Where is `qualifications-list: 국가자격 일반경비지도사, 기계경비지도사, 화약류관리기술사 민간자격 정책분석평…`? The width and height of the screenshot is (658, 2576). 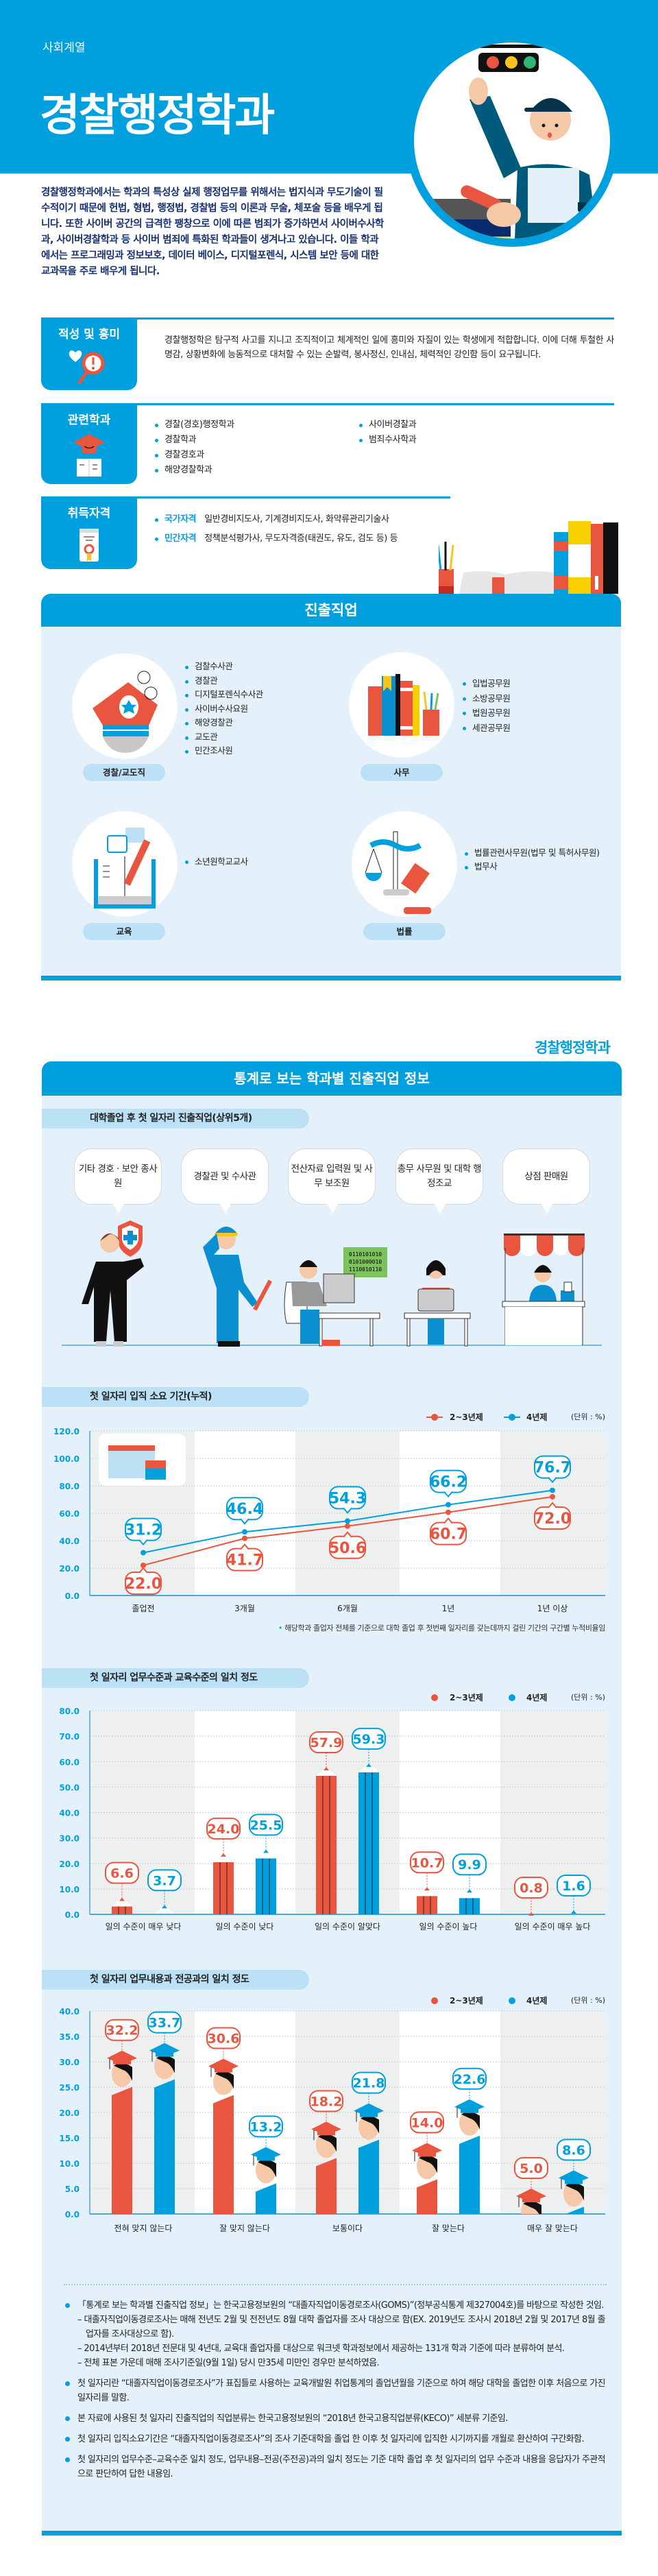 qualifications-list: 국가자격 일반경비지도사, 기계경비지도사, 화약류관리기술사 민간자격 정책분석평… is located at coordinates (276, 529).